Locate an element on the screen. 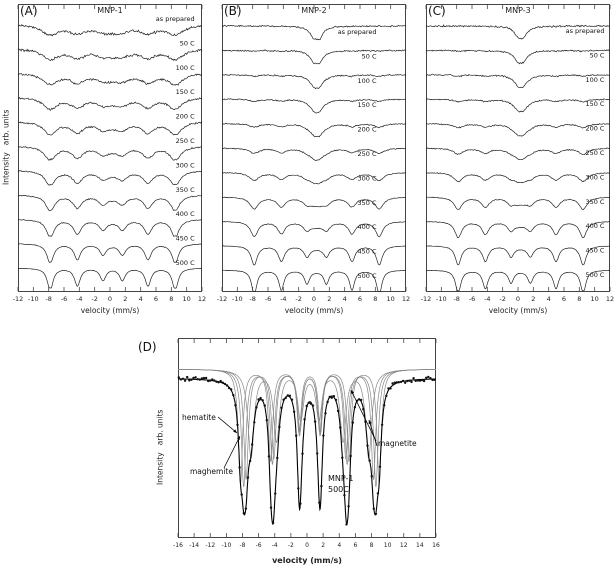  annotation-hematite: hematite is located at coordinates (199, 417).